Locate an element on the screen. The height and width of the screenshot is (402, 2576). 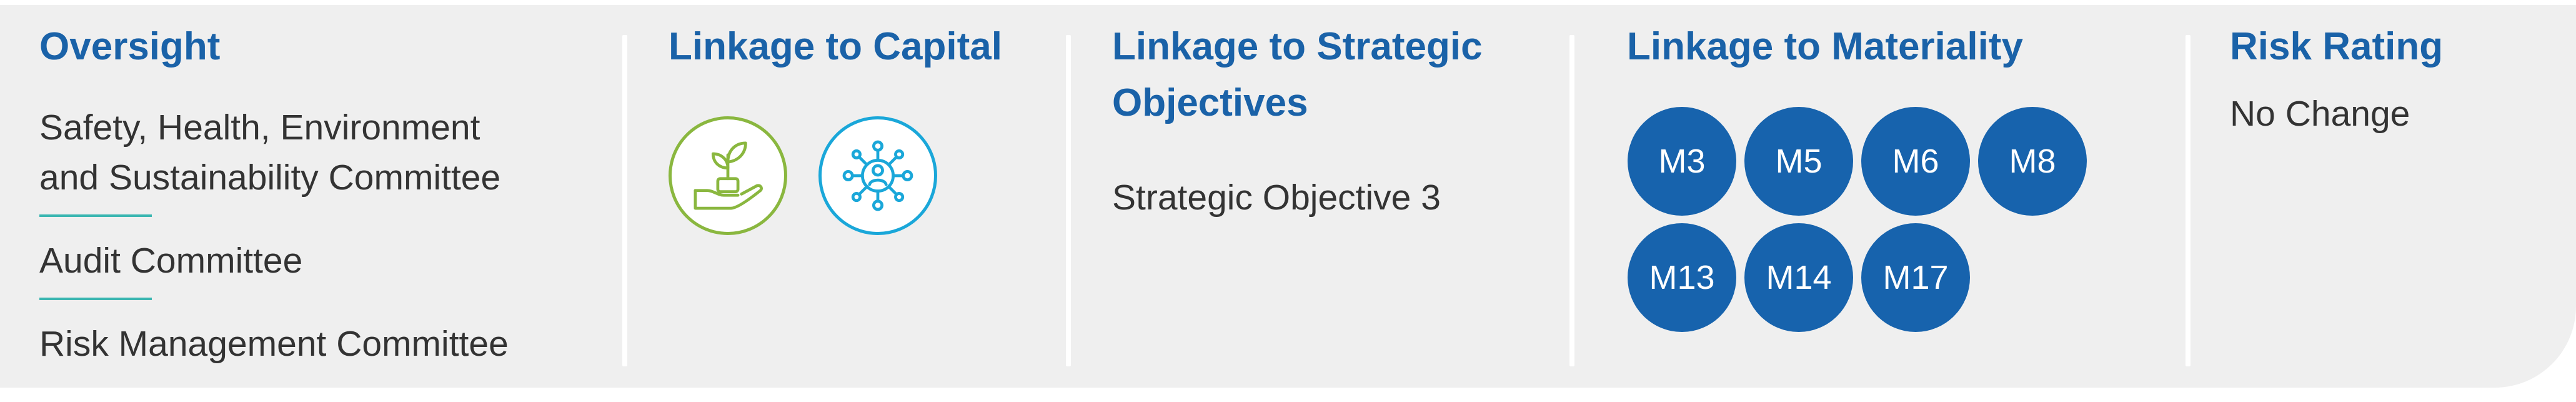
oversight-item-1-line-1: Safety, Health, Environment is located at coordinates (259, 128).